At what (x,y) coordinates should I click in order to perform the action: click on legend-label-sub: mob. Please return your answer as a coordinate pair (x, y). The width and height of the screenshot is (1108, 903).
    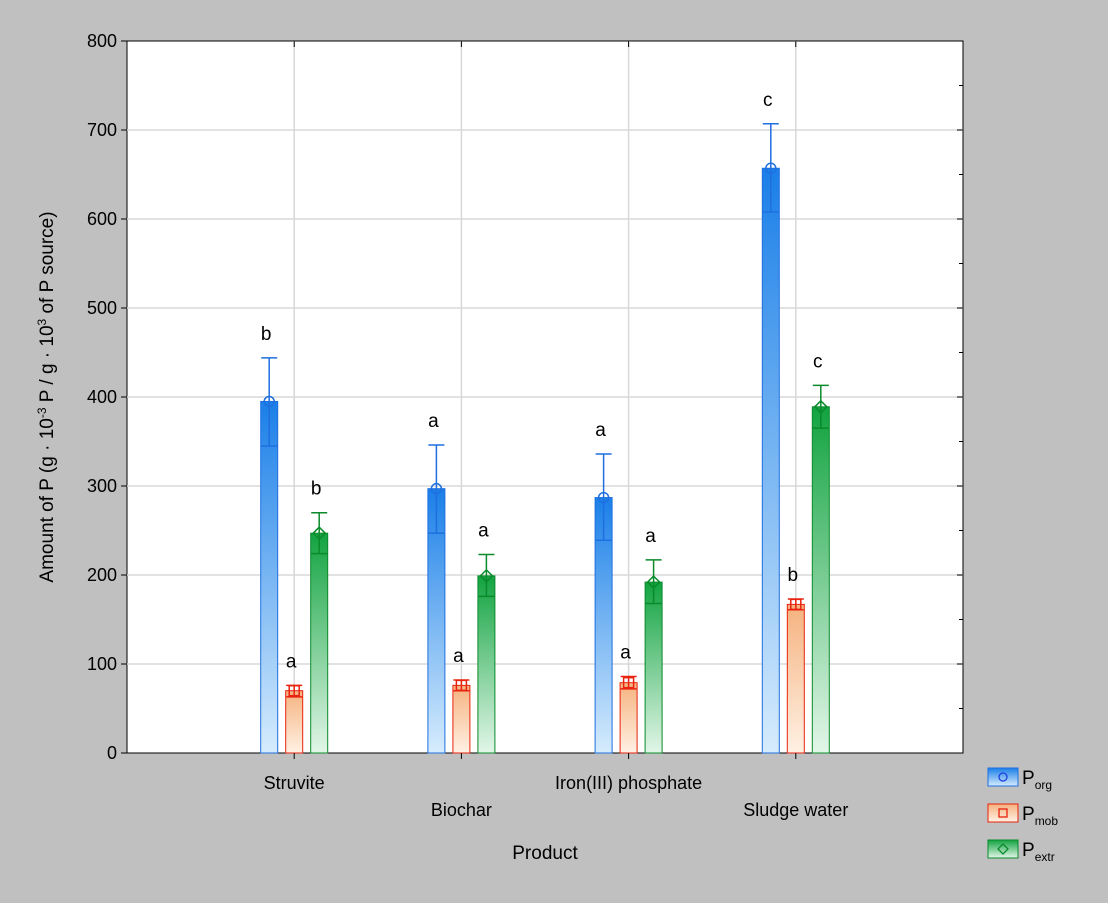
    Looking at the image, I should click on (1047, 821).